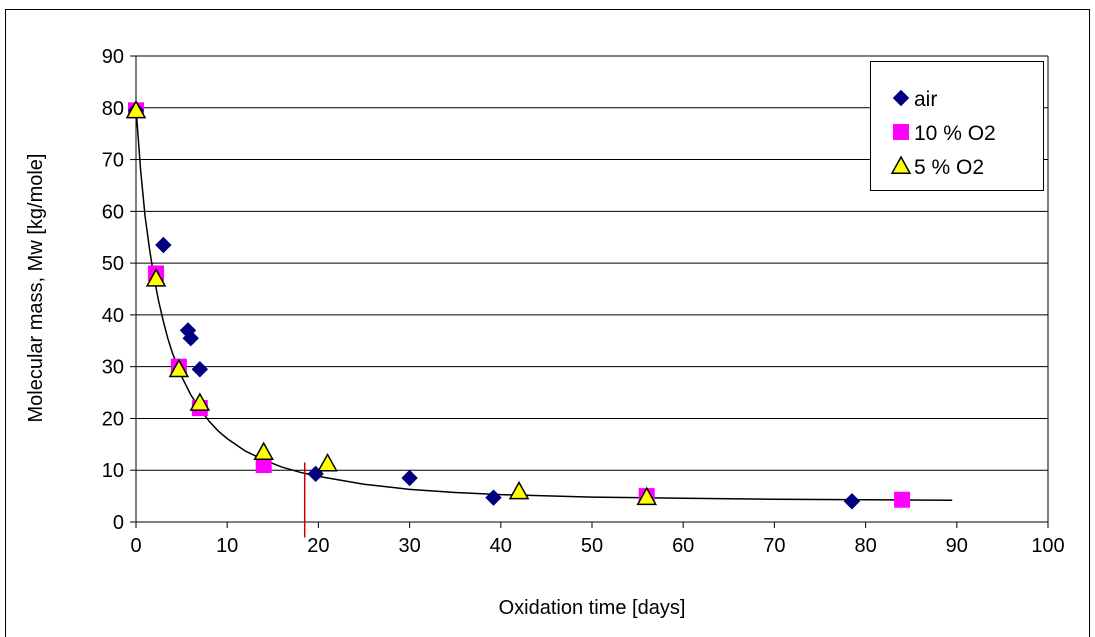  What do you see at coordinates (592, 608) in the screenshot?
I see `x-axis-title: Oxidation time [days]` at bounding box center [592, 608].